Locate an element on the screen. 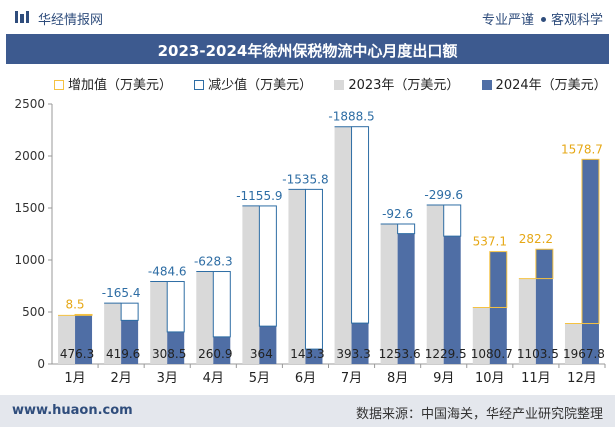  chart-title: 2023-2024年徐州保税物流中心月度出口额 is located at coordinates (307, 51).